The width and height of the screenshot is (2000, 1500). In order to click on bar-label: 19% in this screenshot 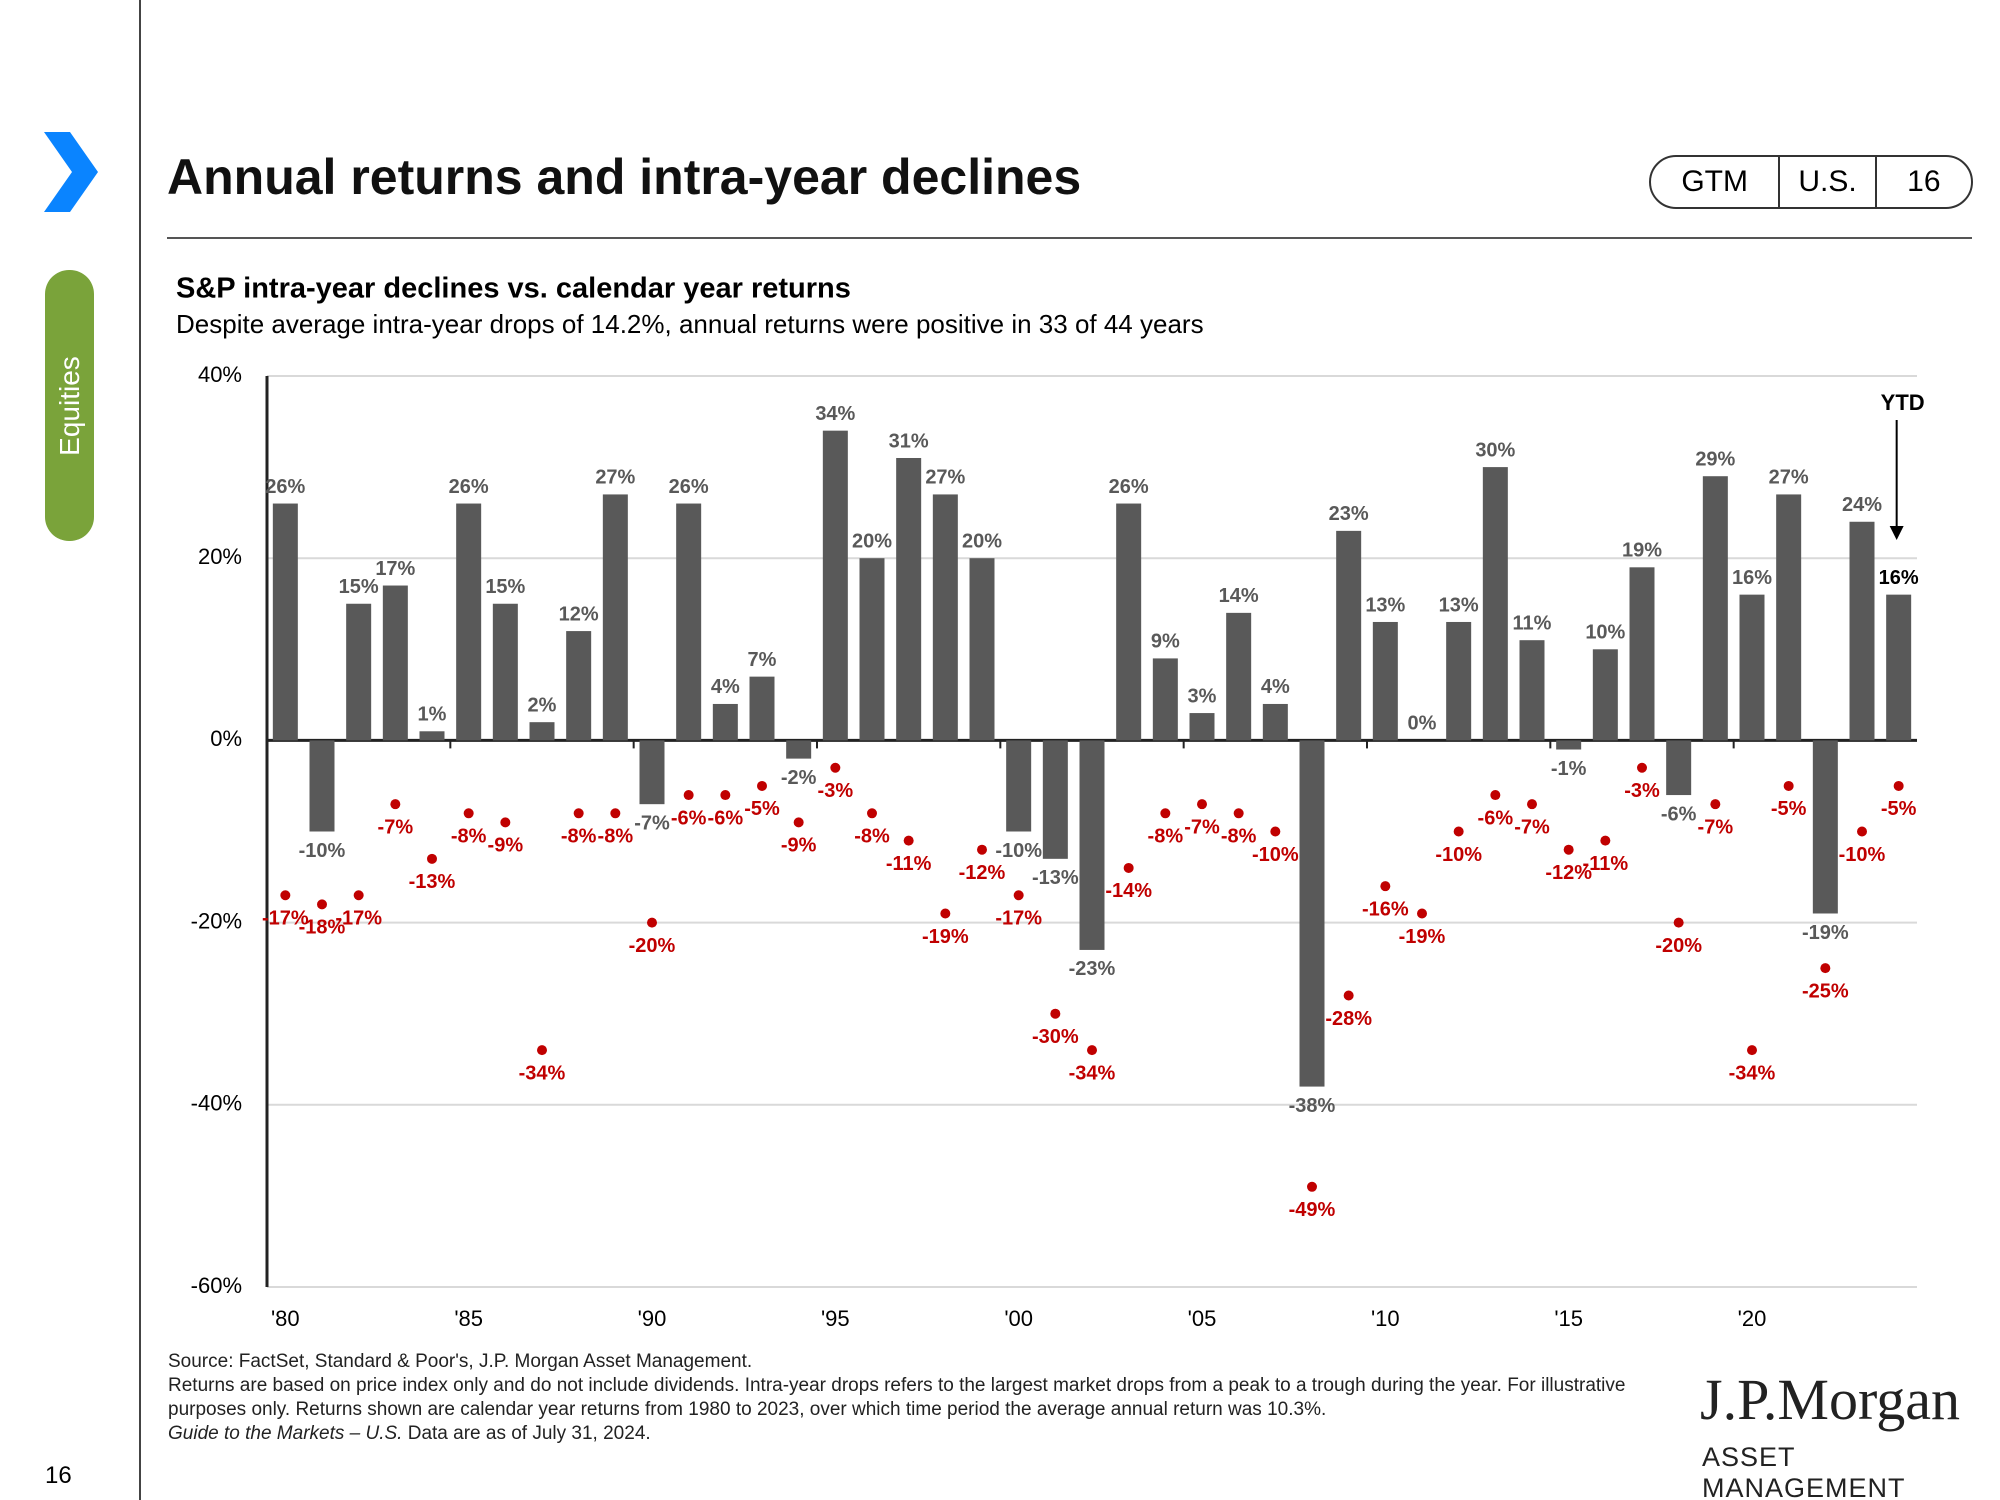, I will do `click(1642, 551)`.